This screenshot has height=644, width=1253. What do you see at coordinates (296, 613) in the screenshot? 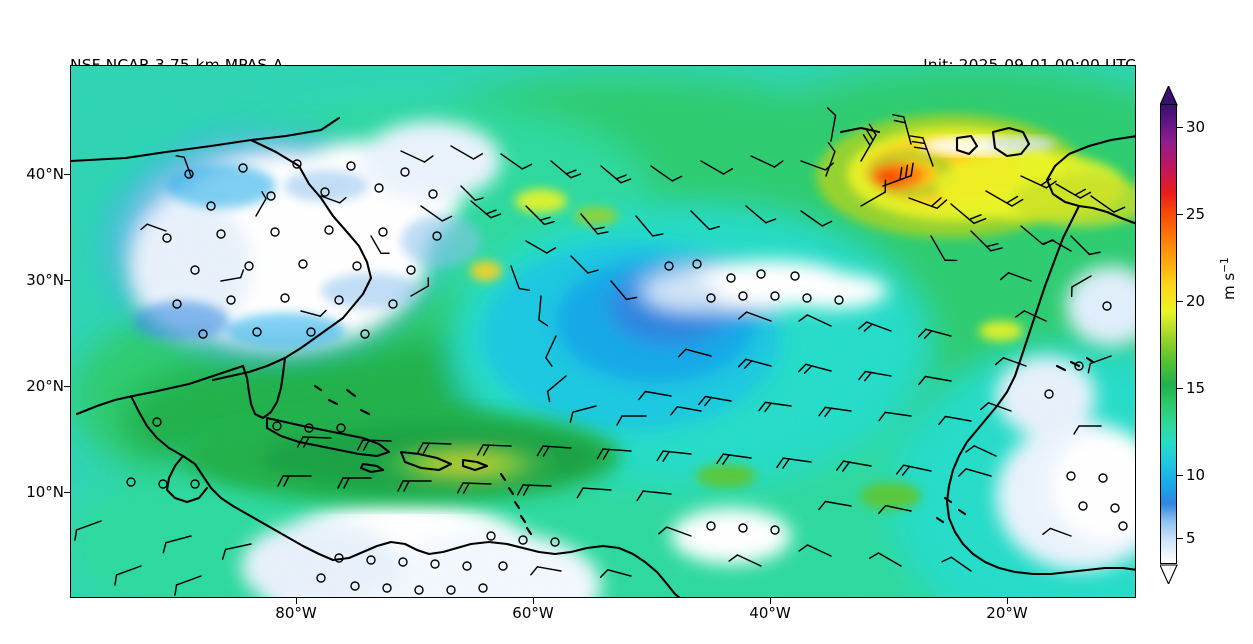
I see `xtick-label-80W: 80°W` at bounding box center [296, 613].